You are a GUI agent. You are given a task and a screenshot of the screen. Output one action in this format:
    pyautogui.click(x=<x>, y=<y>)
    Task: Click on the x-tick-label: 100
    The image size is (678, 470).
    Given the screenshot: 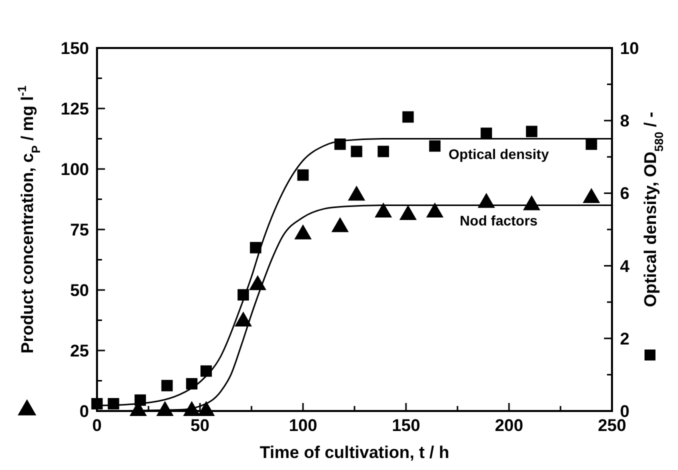 What is the action you would take?
    pyautogui.click(x=303, y=425)
    